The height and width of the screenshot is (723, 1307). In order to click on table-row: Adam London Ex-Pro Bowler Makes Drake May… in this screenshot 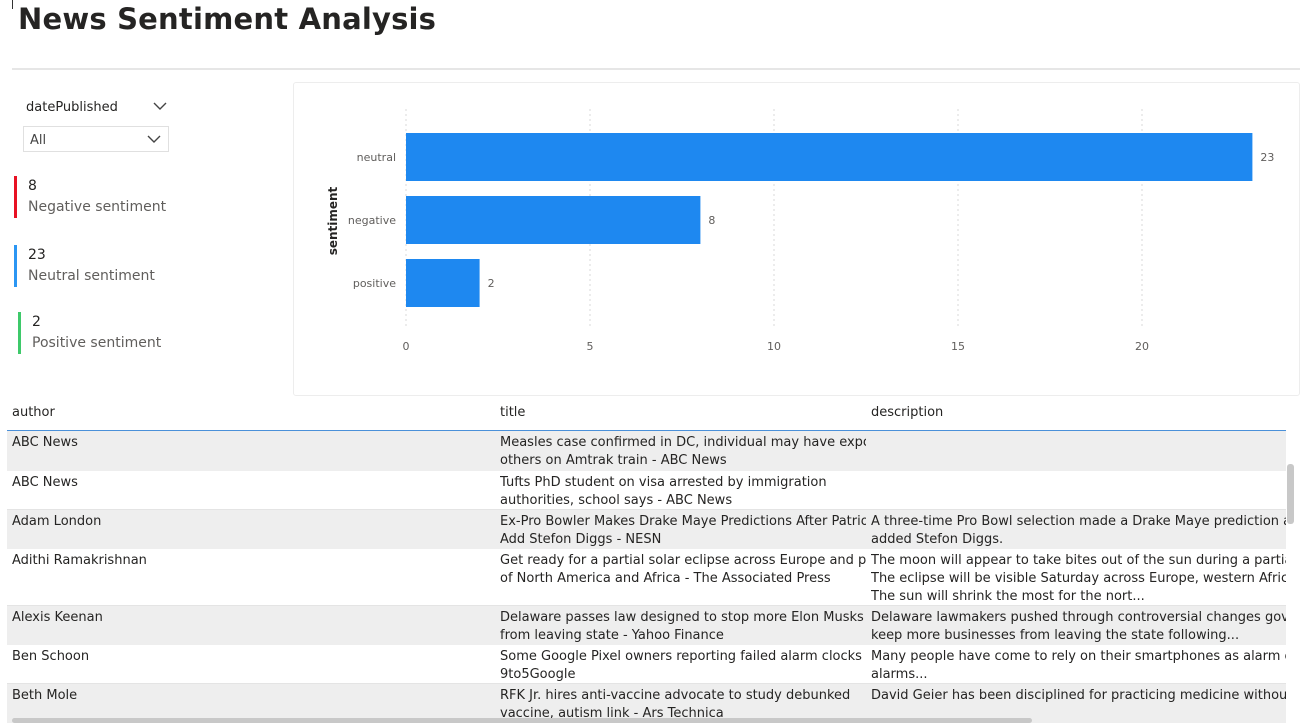, I will do `click(646, 529)`.